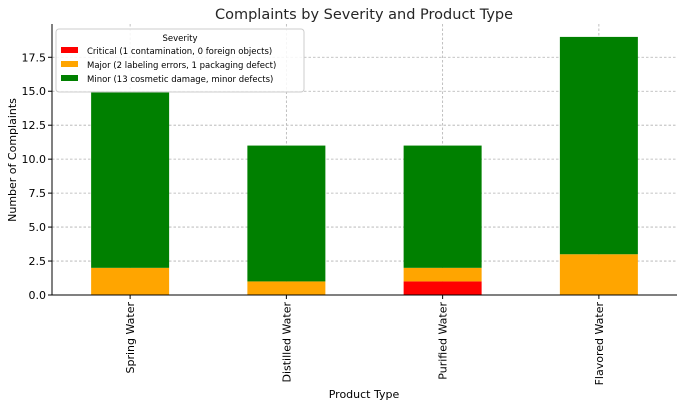 This screenshot has width=684, height=412. I want to click on y-tick-label: 7.5, so click(38, 193).